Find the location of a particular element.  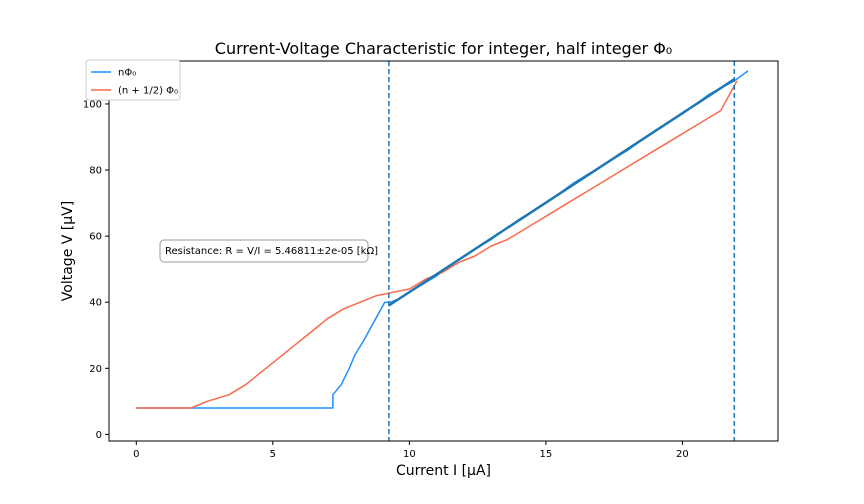

y-tick-label: 0 is located at coordinates (99, 435).